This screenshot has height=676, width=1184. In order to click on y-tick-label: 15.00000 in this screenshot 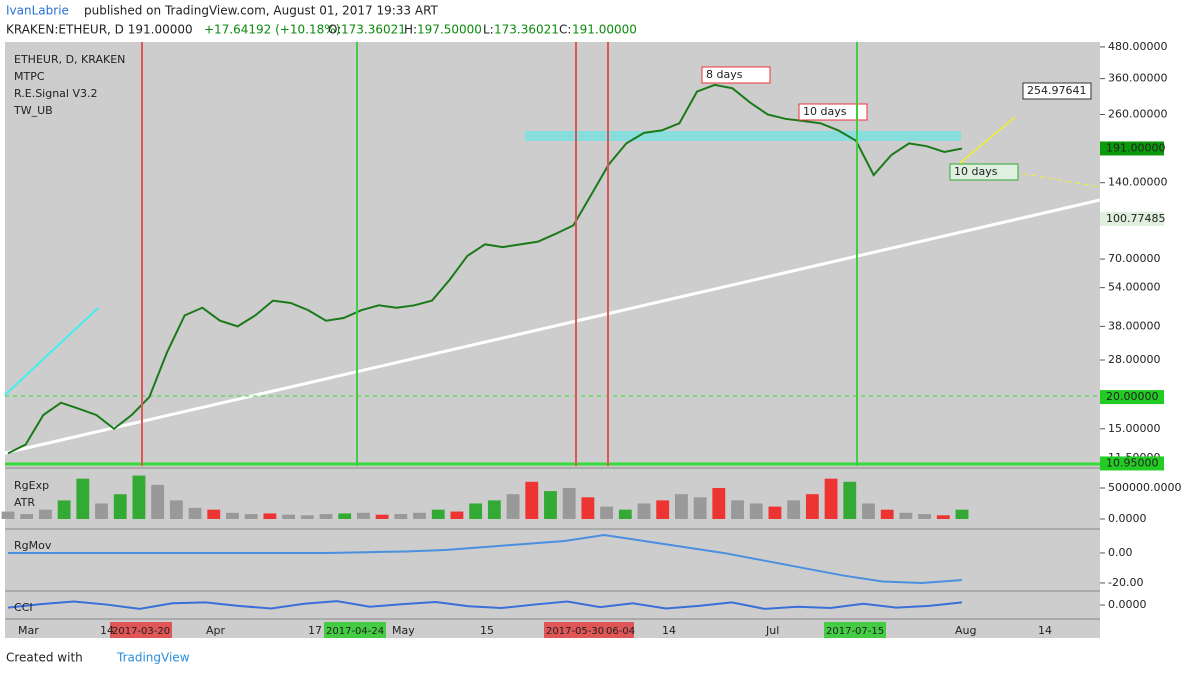, I will do `click(1134, 428)`.